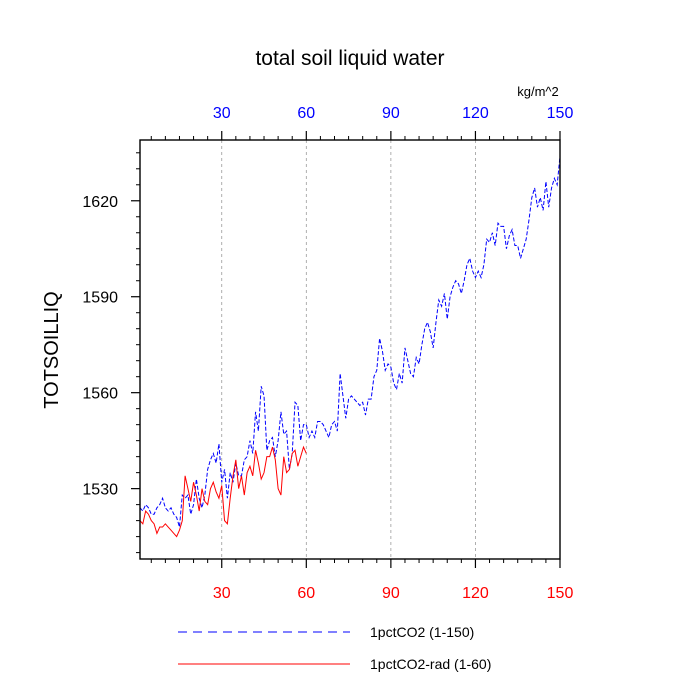 This screenshot has height=700, width=700. Describe the element at coordinates (100, 490) in the screenshot. I see `y-tick-label: 1530` at that location.